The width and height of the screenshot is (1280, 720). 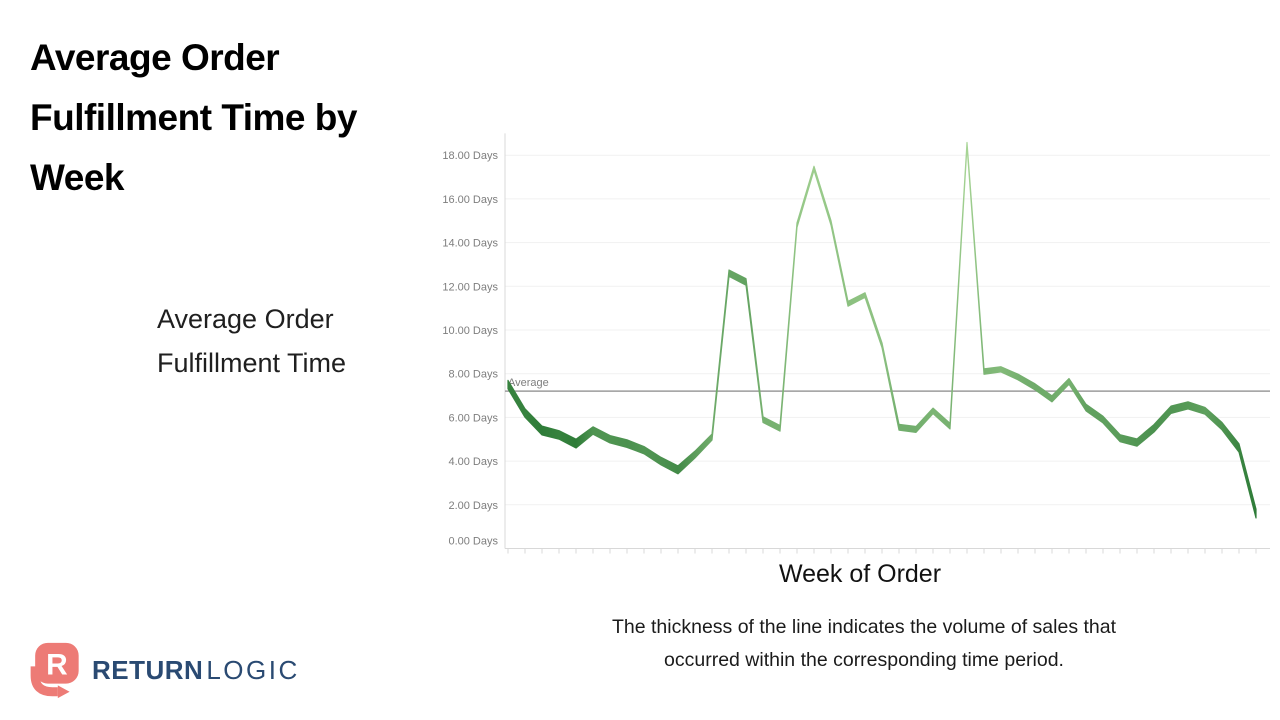 I want to click on icon-arrow-head, so click(x=63, y=692).